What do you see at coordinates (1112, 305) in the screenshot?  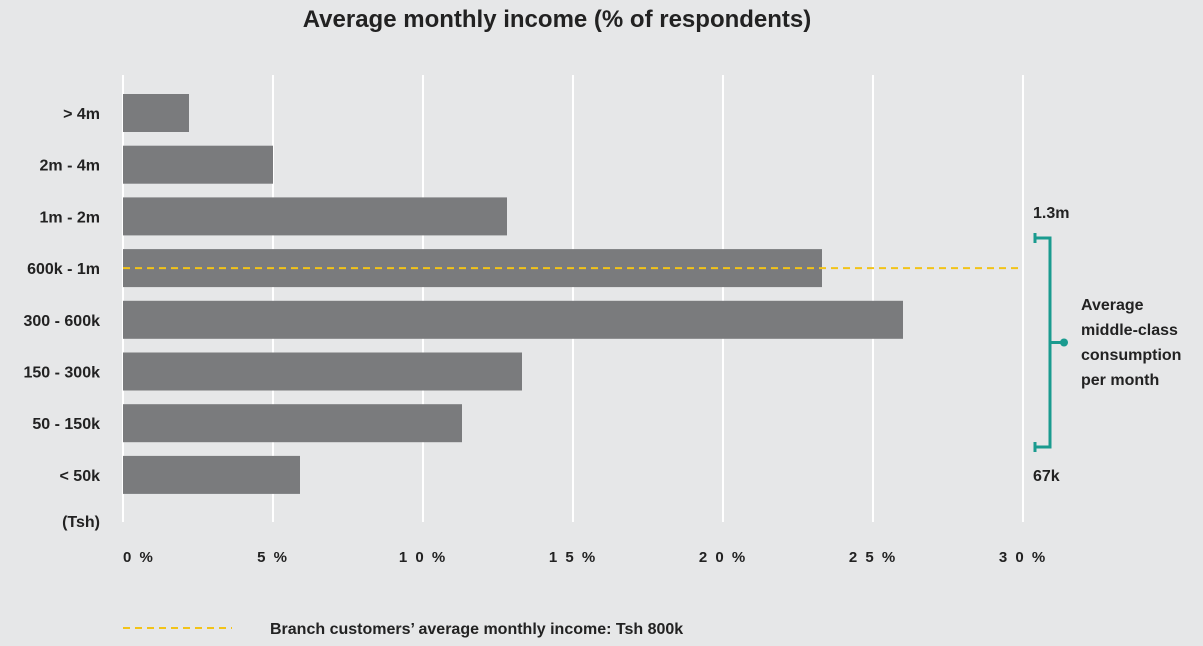 I see `range-description-line: Average` at bounding box center [1112, 305].